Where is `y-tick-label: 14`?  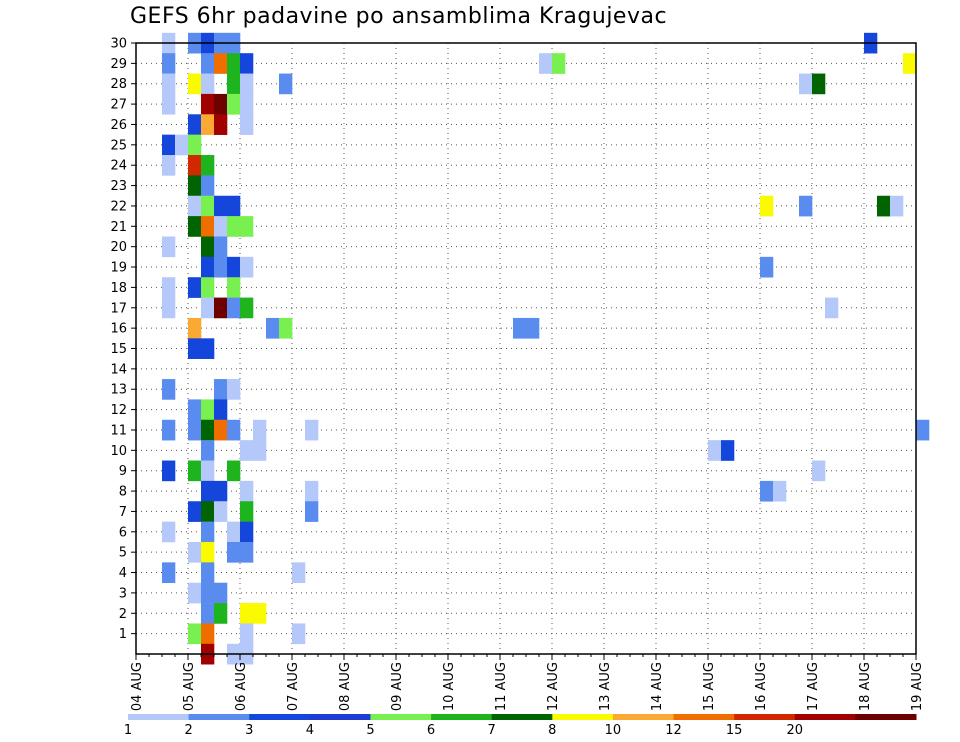
y-tick-label: 14 is located at coordinates (118, 369).